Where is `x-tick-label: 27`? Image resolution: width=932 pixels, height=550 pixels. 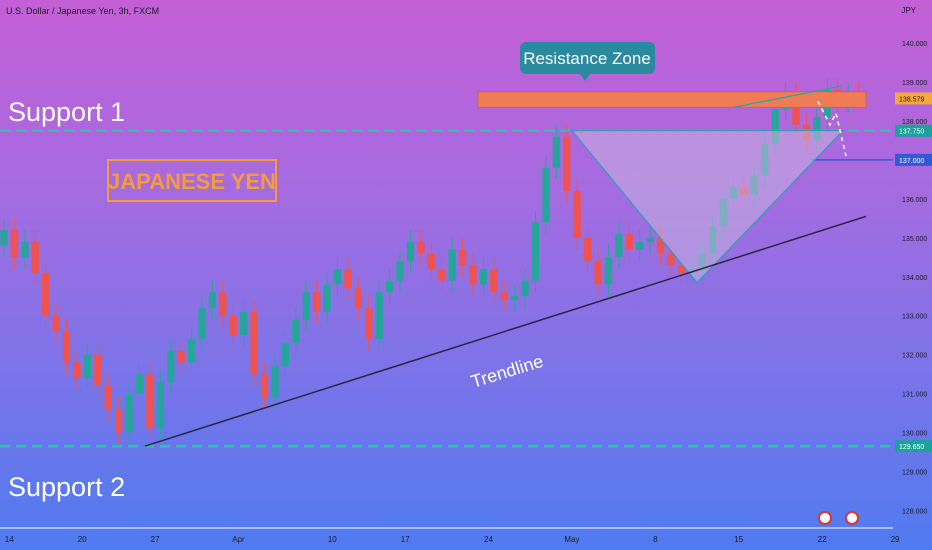
x-tick-label: 27 is located at coordinates (155, 539).